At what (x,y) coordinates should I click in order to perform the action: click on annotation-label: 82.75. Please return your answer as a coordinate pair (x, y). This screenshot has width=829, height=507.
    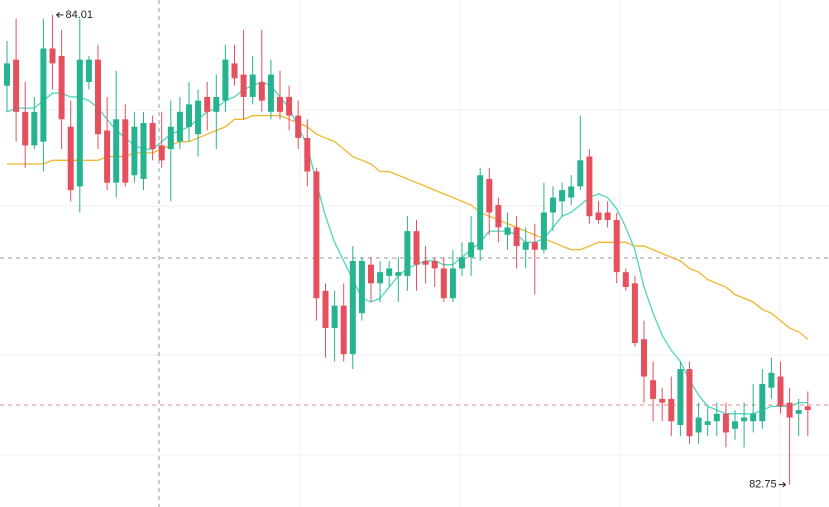
    Looking at the image, I should click on (763, 485).